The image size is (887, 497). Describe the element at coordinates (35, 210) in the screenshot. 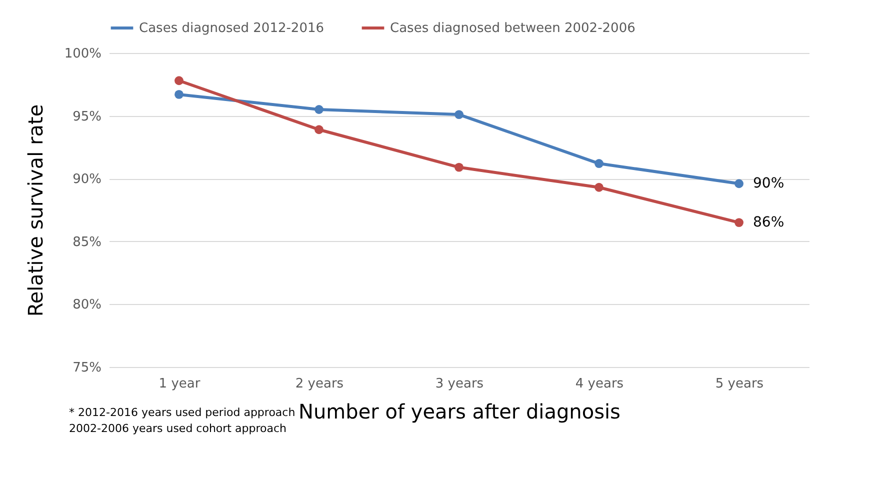

I see `y-axis-title: Relative survival rate` at that location.